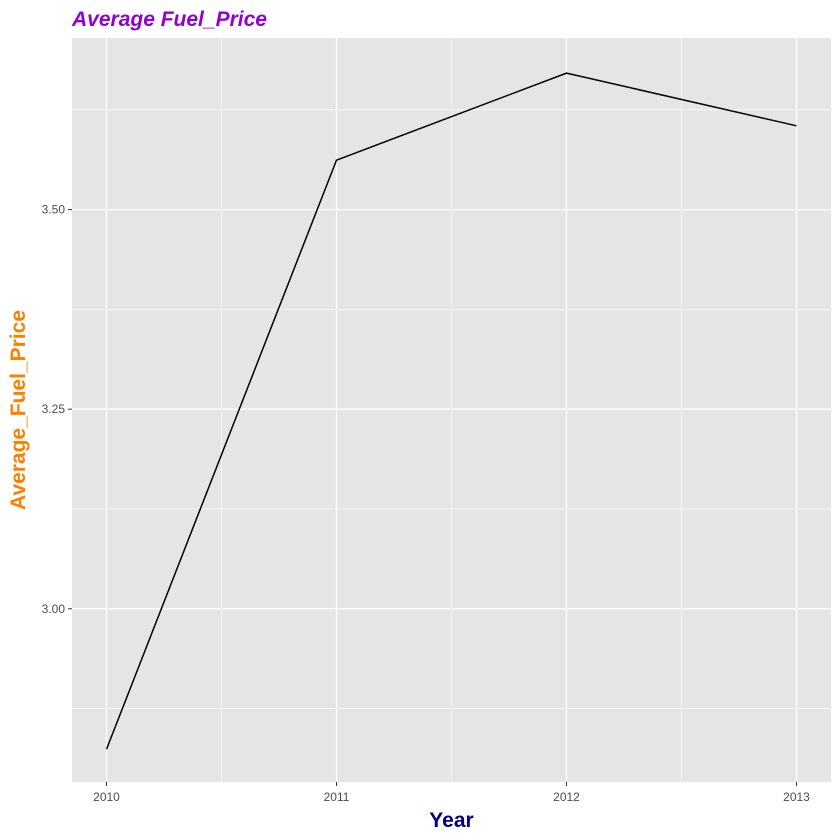 This screenshot has width=840, height=840. What do you see at coordinates (106, 797) in the screenshot?
I see `x-tick-label: 2010` at bounding box center [106, 797].